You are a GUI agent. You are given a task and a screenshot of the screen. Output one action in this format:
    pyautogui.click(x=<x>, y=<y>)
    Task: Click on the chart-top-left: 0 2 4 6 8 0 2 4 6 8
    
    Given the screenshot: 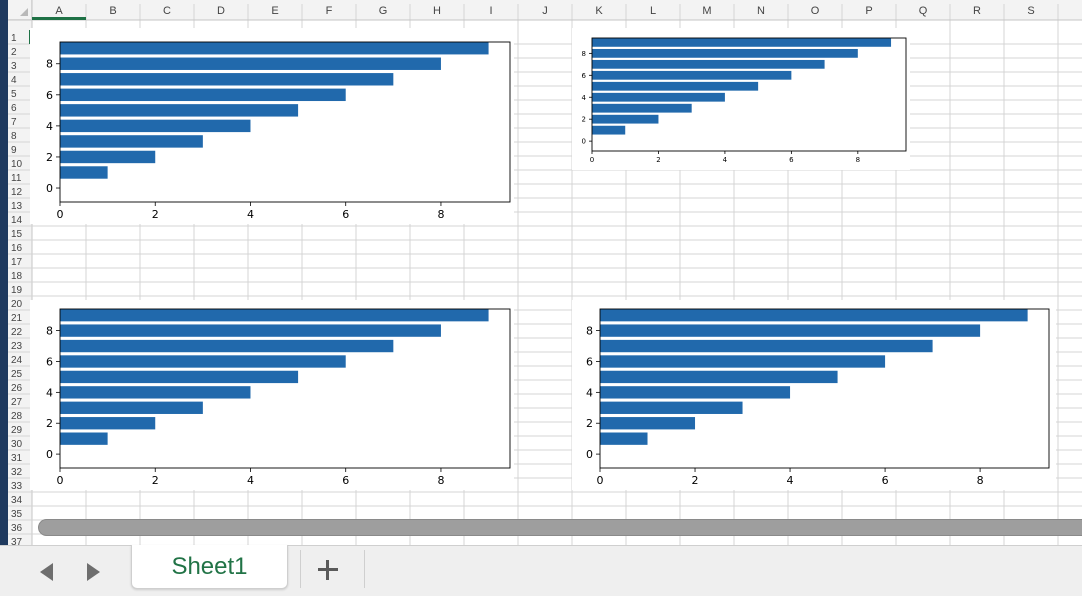 What is the action you would take?
    pyautogui.click(x=272, y=126)
    